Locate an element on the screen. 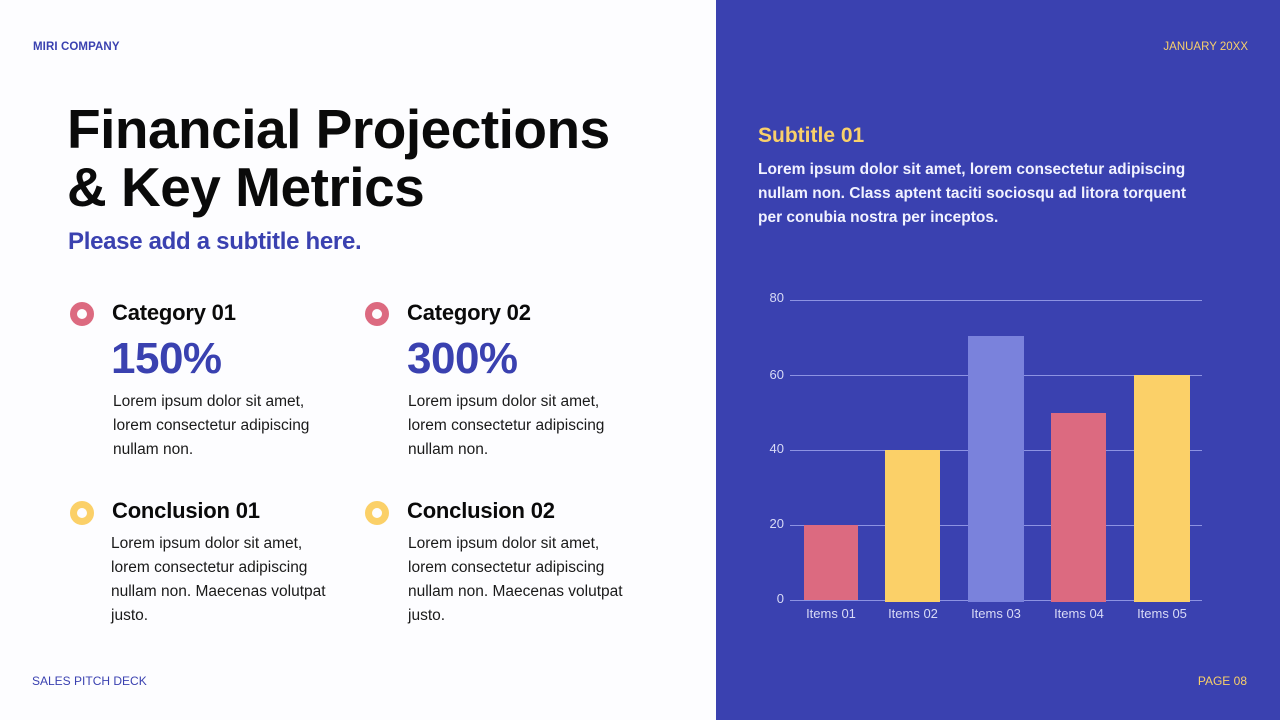  conclusion-heading: Conclusion 01 is located at coordinates (186, 510).